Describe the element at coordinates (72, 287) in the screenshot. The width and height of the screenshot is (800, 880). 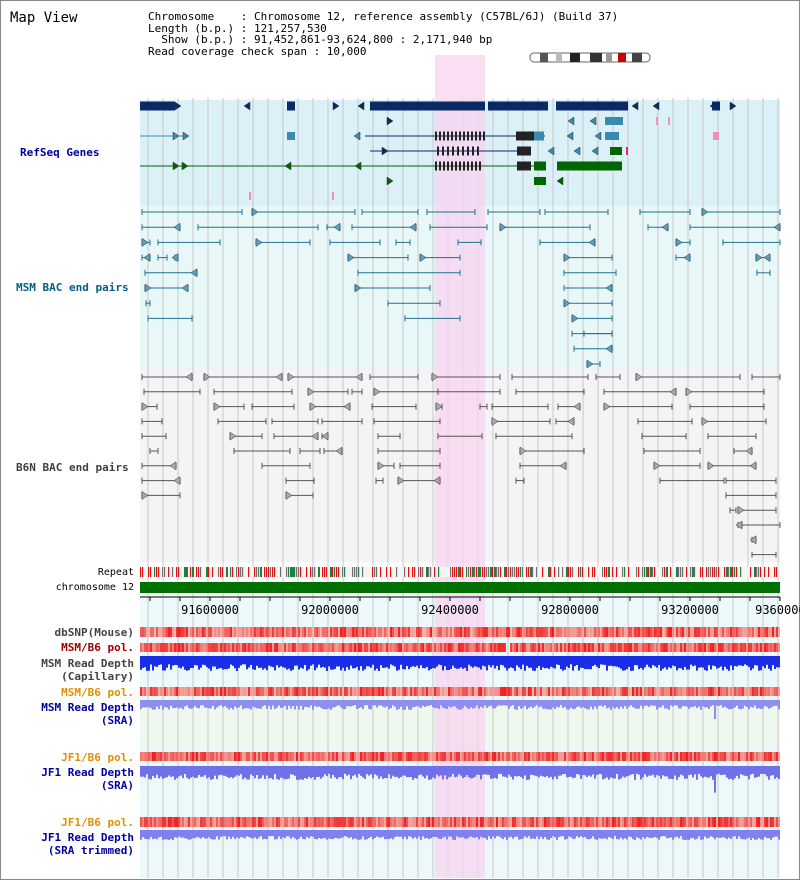
I see `track-label-msm-bac: MSM BAC end pairs` at that location.